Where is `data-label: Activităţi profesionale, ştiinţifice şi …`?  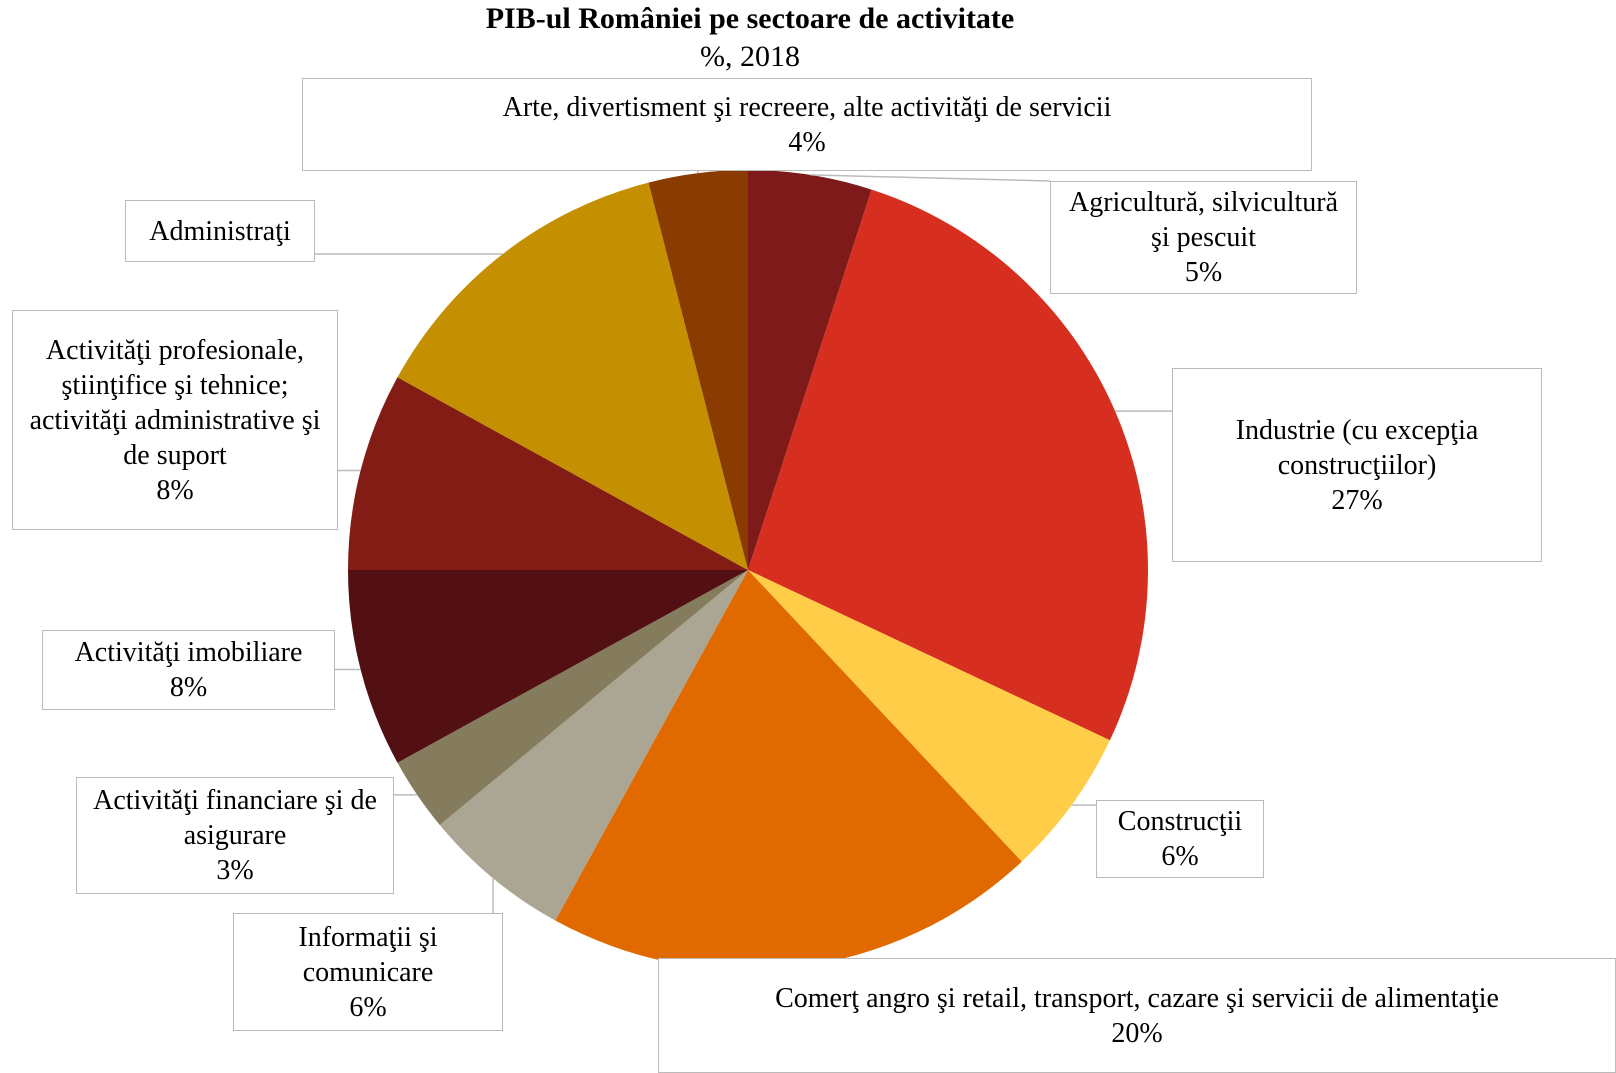 data-label: Activităţi profesionale, ştiinţifice şi … is located at coordinates (175, 420).